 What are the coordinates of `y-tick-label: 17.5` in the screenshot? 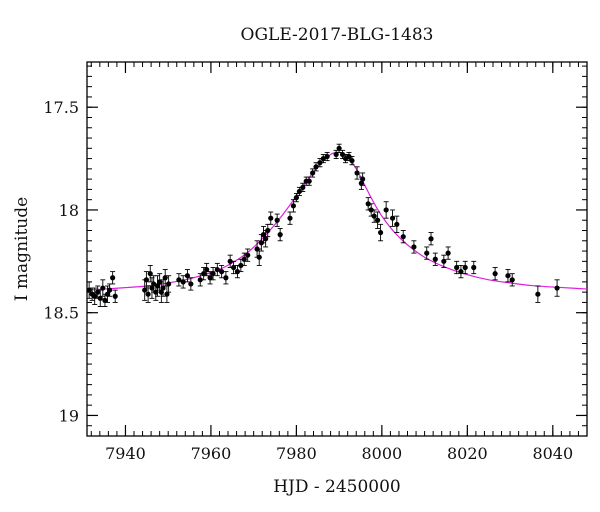 It's located at (61, 107).